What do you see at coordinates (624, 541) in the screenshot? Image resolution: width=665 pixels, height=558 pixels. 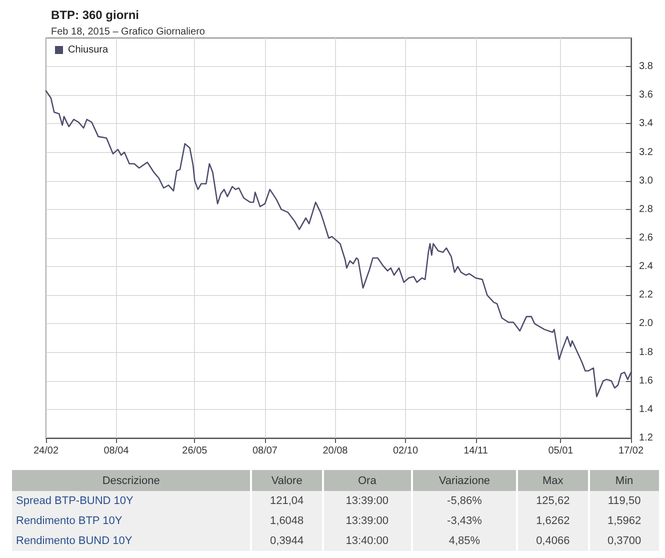 I see `text: 0,3700` at bounding box center [624, 541].